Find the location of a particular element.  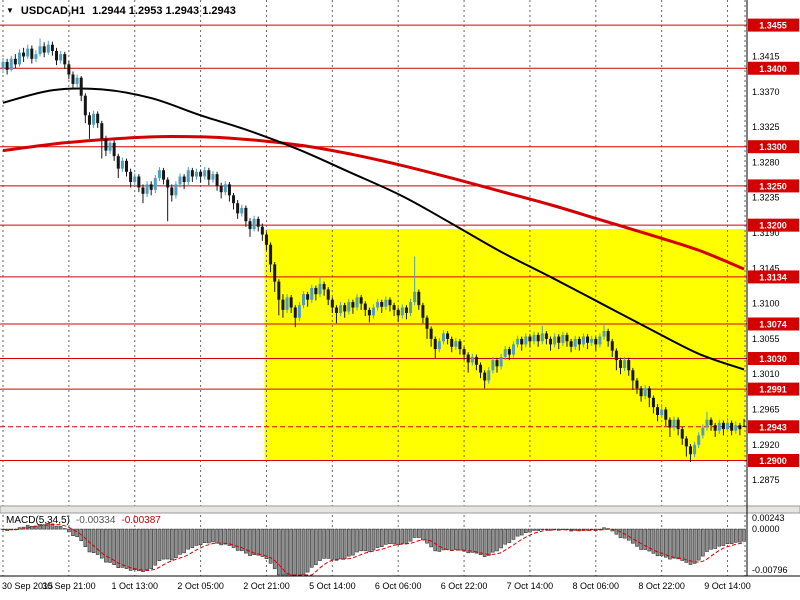

macd-signal-line is located at coordinates (373, 549).